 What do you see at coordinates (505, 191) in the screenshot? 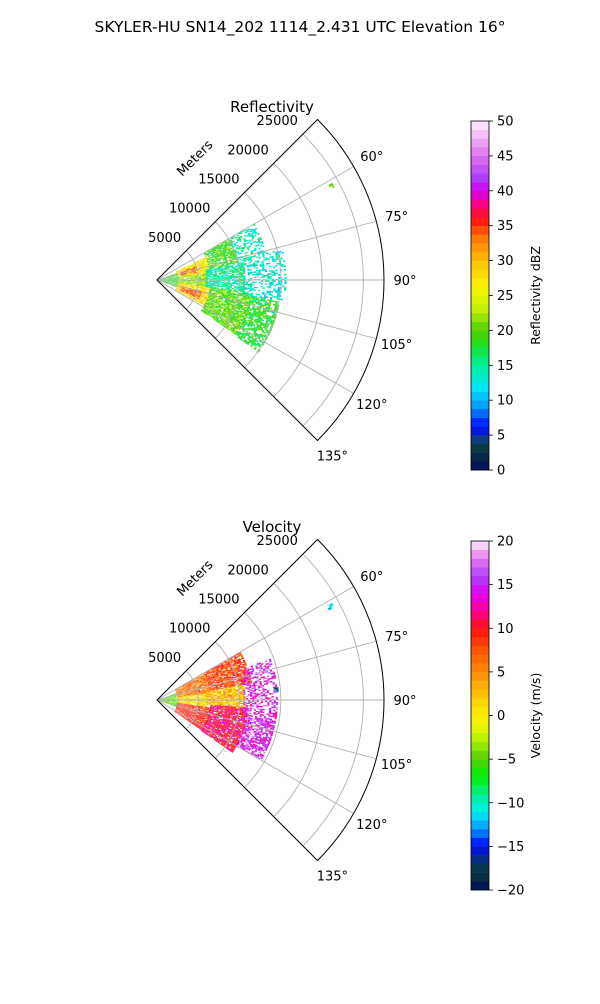
I see `reflectivity-colorbar-tick-label: 40` at bounding box center [505, 191].